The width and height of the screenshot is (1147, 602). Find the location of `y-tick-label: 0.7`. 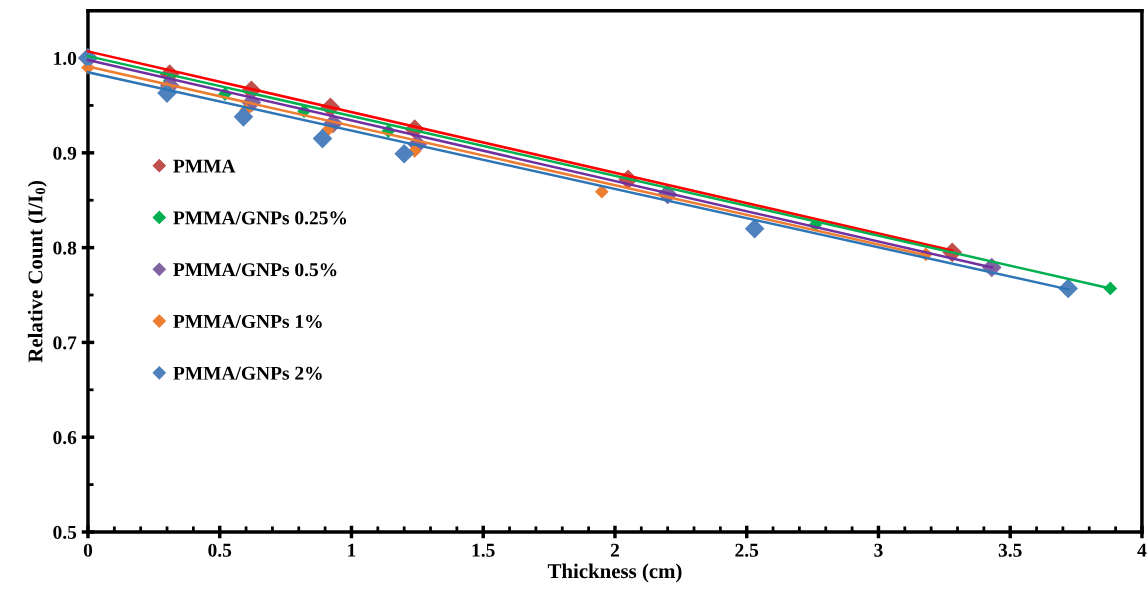

y-tick-label: 0.7 is located at coordinates (65, 343).